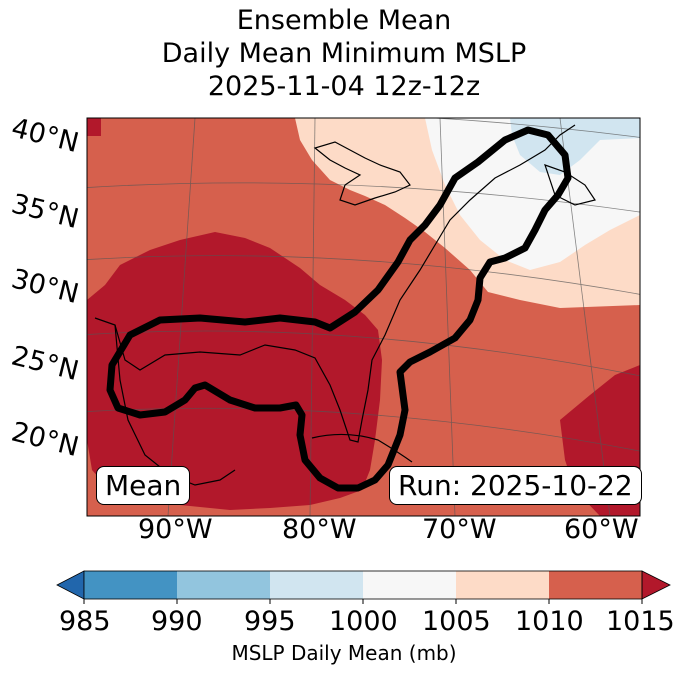 This screenshot has width=688, height=674. What do you see at coordinates (344, 86) in the screenshot?
I see `title-line-3: 2025-11-04 12z-12z` at bounding box center [344, 86].